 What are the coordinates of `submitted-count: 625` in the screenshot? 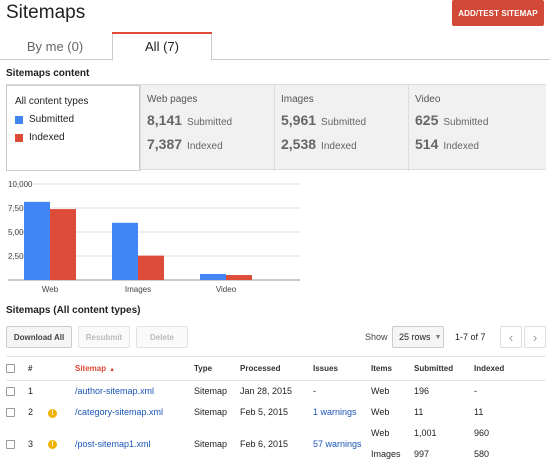 It's located at (427, 120).